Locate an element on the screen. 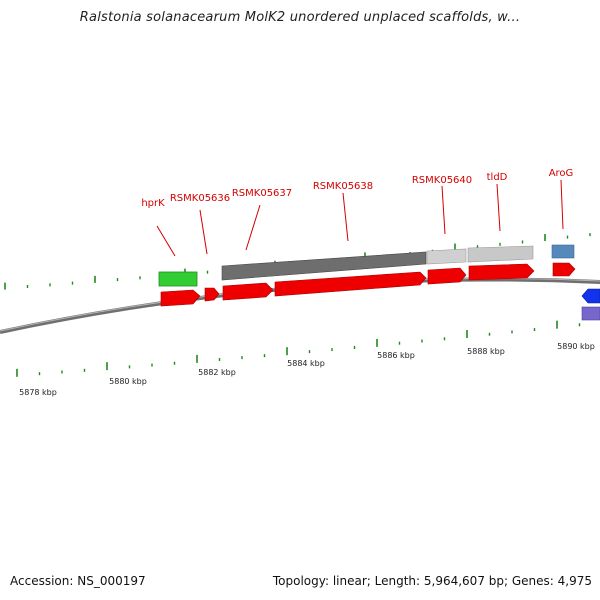 This screenshot has height=600, width=600. feature-green is located at coordinates (178, 279).